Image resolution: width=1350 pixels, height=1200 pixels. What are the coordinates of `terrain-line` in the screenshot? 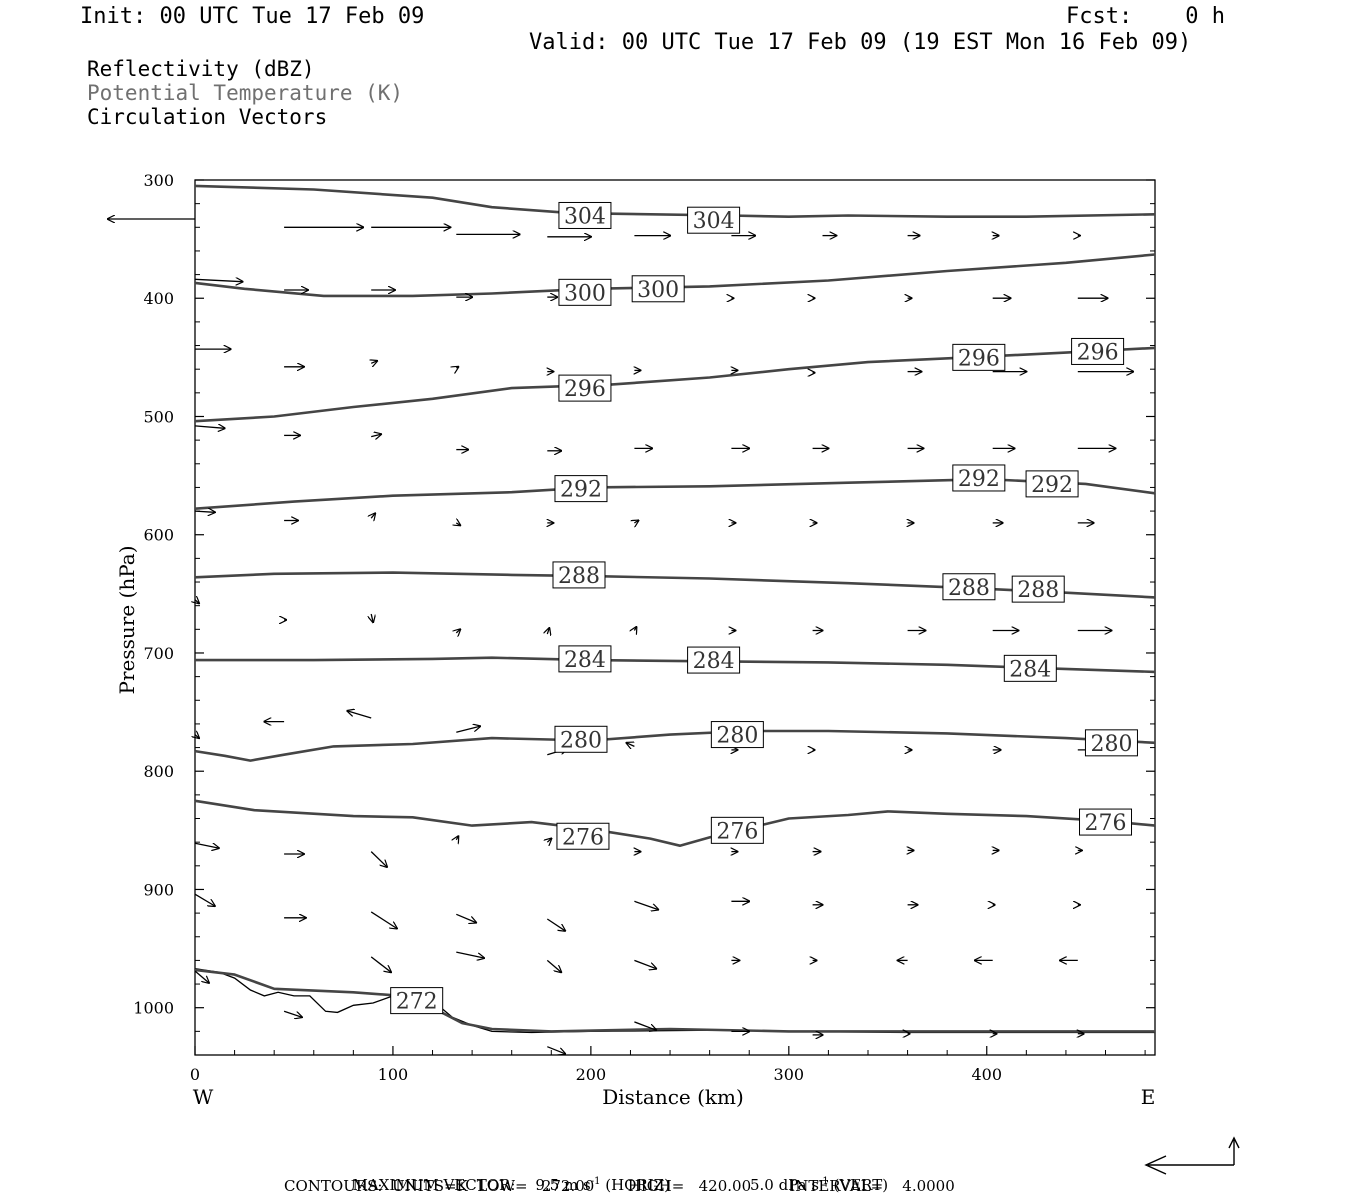 It's located at (674, 1001).